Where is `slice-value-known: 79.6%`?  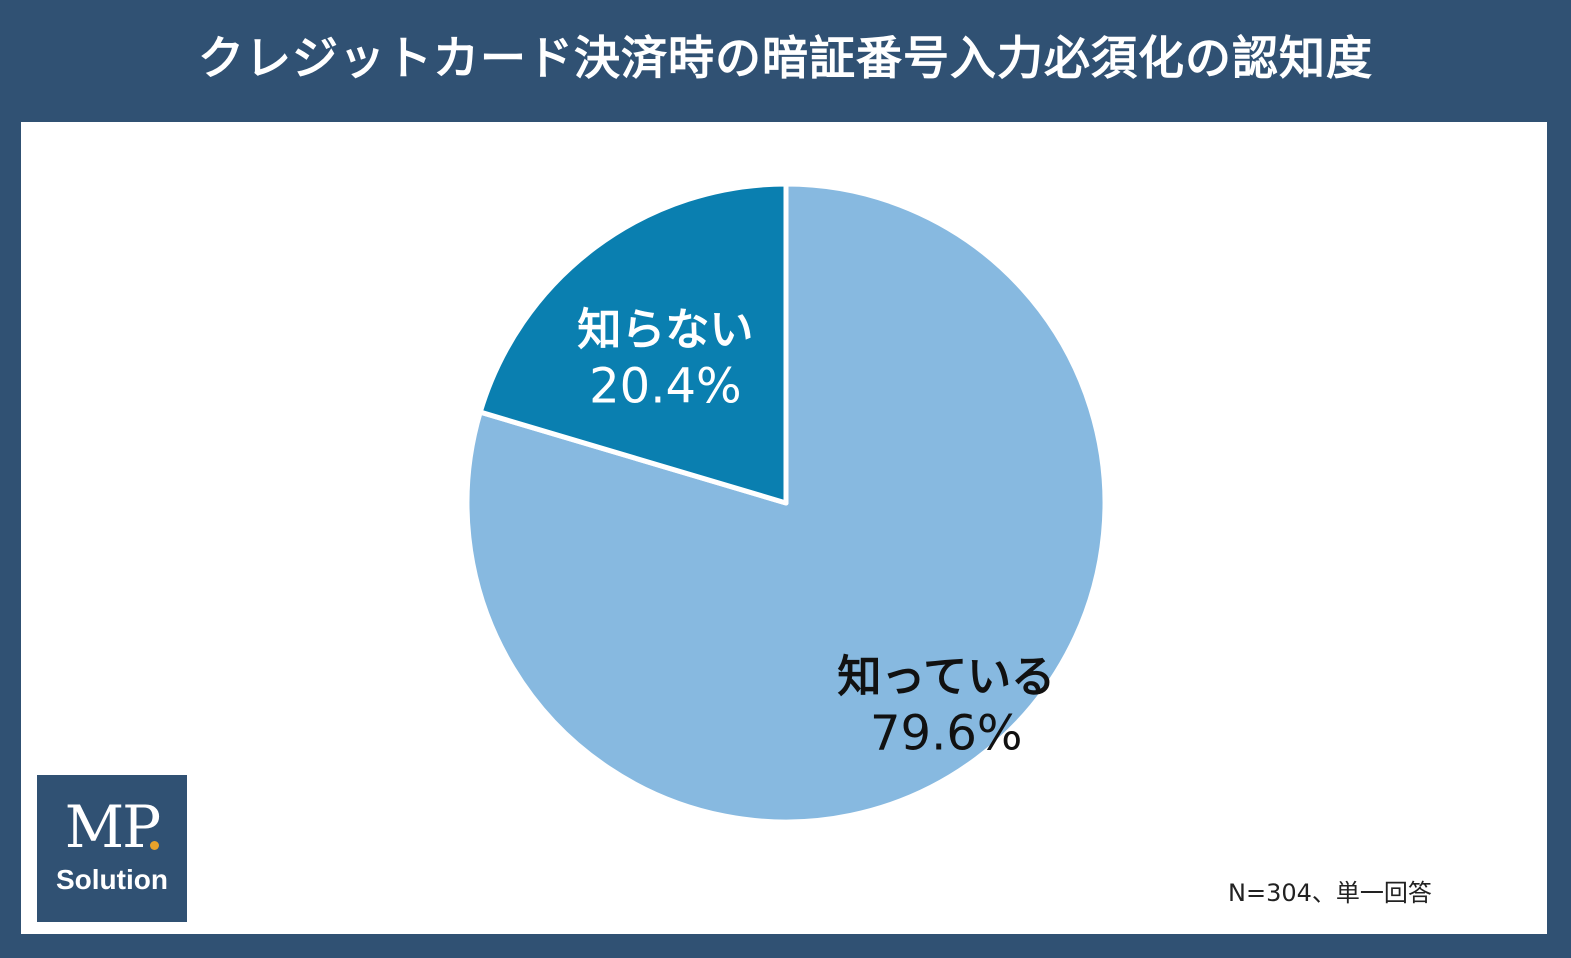
slice-value-known: 79.6% is located at coordinates (946, 734).